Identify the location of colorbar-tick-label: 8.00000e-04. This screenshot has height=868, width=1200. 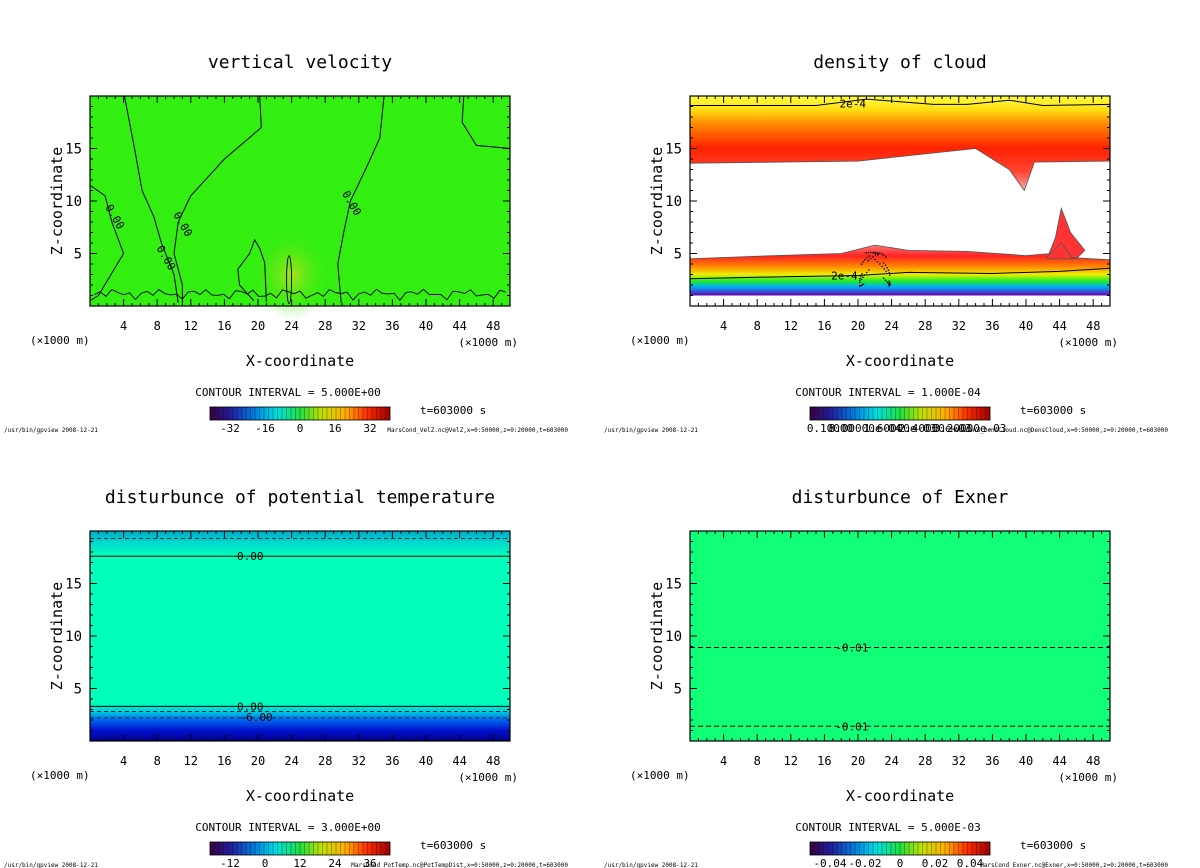
(865, 428).